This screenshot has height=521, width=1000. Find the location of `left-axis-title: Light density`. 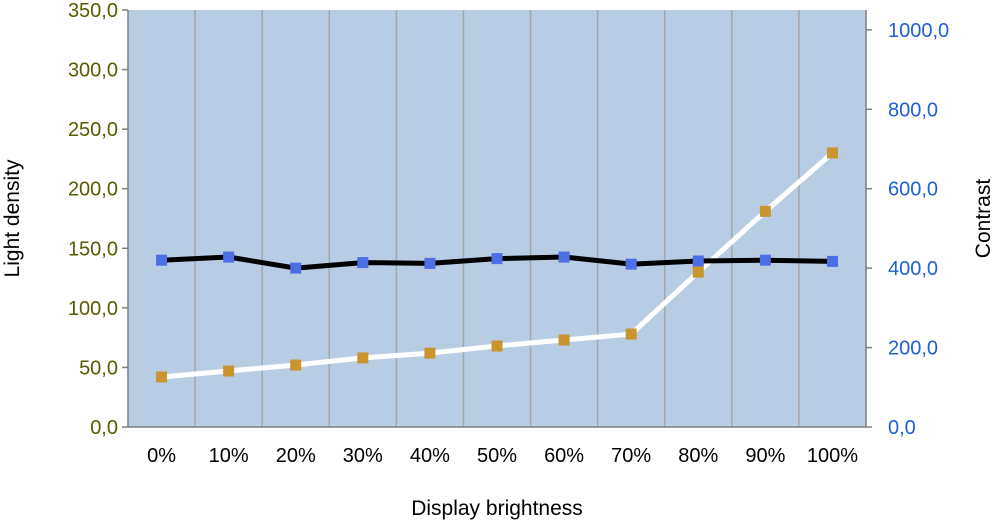

left-axis-title: Light density is located at coordinates (12, 218).